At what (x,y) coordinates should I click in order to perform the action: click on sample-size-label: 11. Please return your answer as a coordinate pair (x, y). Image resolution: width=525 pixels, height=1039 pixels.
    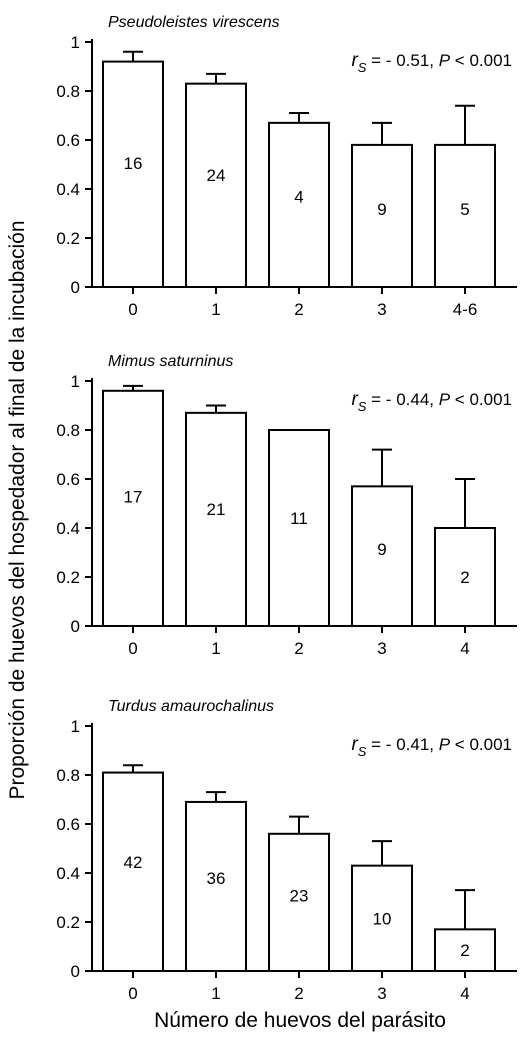
    Looking at the image, I should click on (299, 518).